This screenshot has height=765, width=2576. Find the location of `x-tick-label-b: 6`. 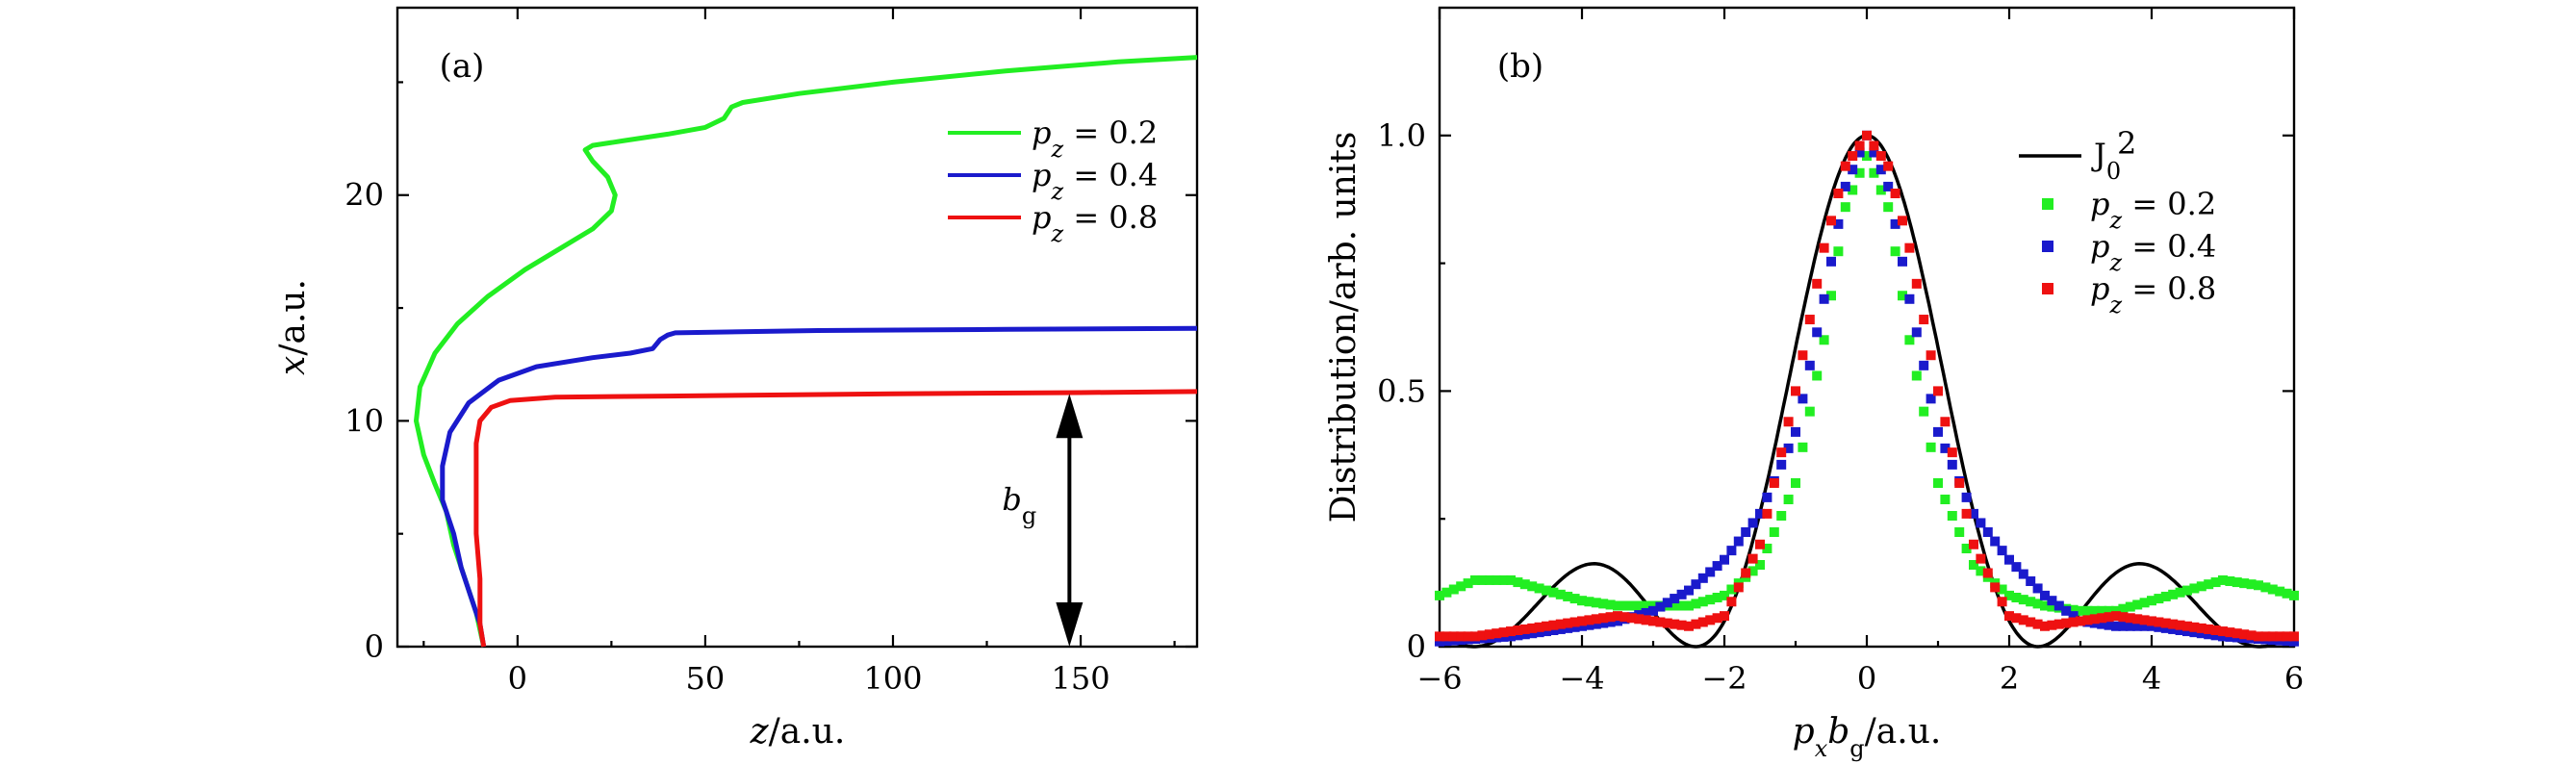

x-tick-label-b: 6 is located at coordinates (2294, 678).